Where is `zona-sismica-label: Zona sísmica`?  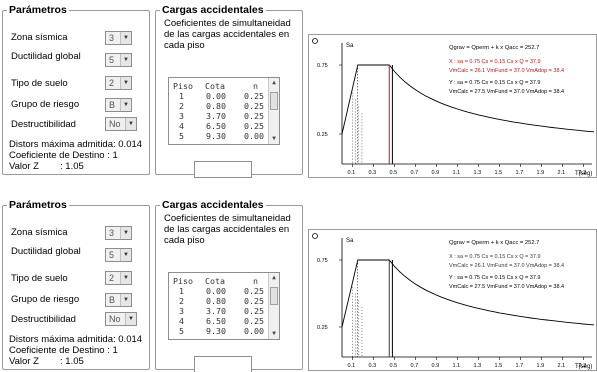
zona-sismica-label: Zona sísmica is located at coordinates (39, 37).